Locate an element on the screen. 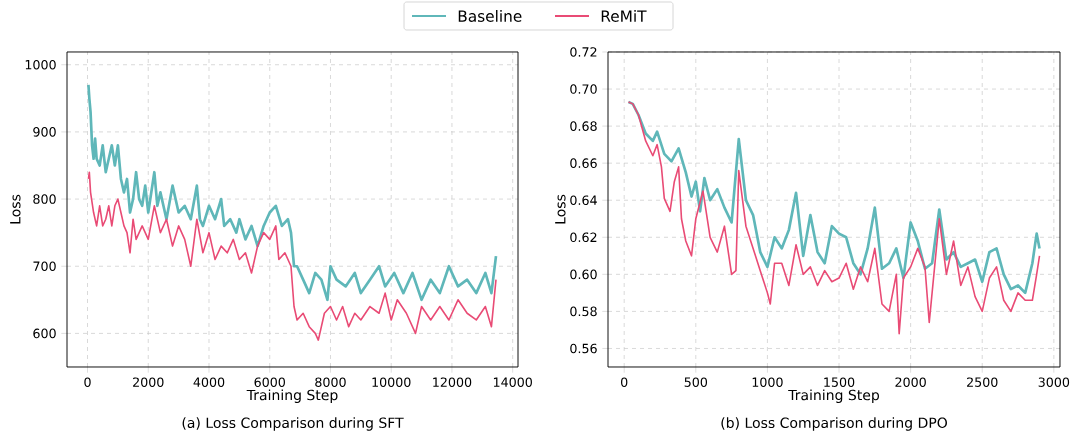 The width and height of the screenshot is (1074, 442). x-tick-label: 6000 is located at coordinates (269, 382).